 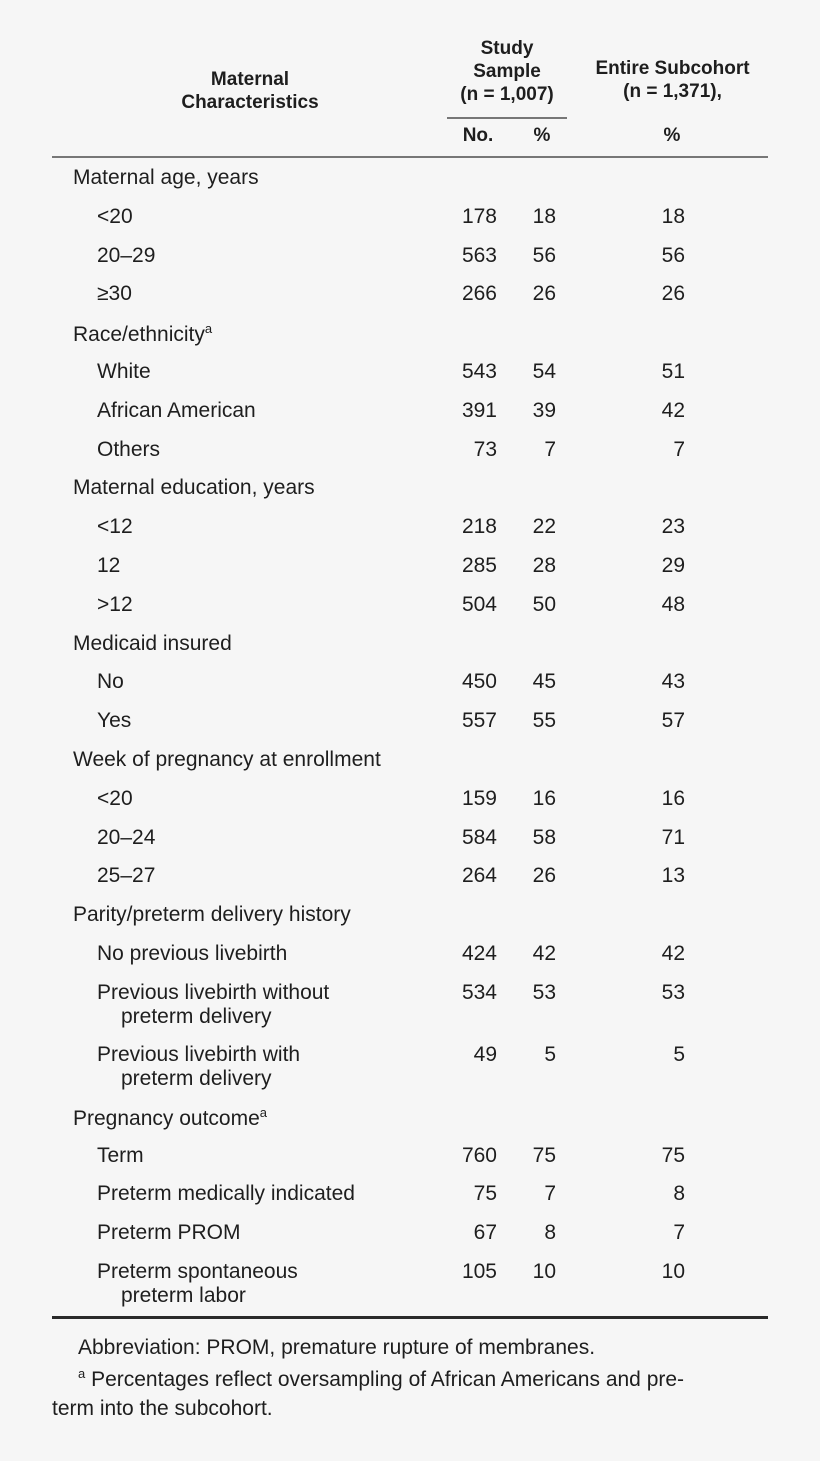 What do you see at coordinates (410, 411) in the screenshot?
I see `table-row: African American 391 39 42` at bounding box center [410, 411].